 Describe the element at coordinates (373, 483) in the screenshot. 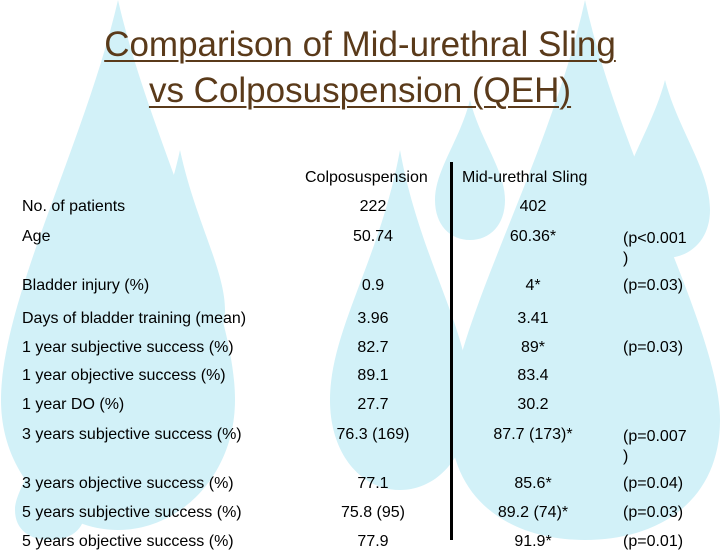

I see `colposuspension-value: 77.1` at that location.